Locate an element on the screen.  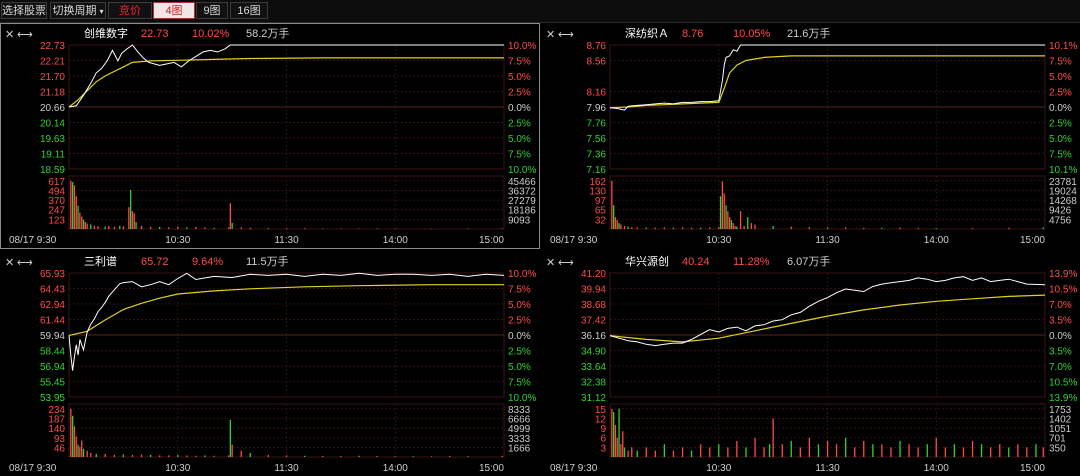
stock-price: 65.72 is located at coordinates (155, 262).